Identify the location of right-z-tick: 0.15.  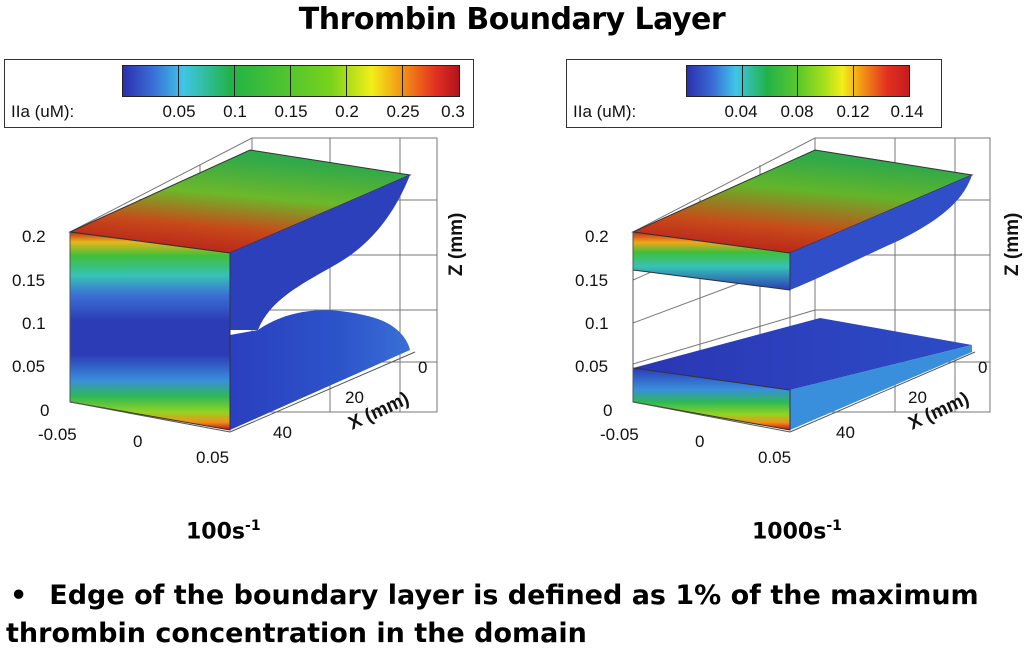
(591, 280).